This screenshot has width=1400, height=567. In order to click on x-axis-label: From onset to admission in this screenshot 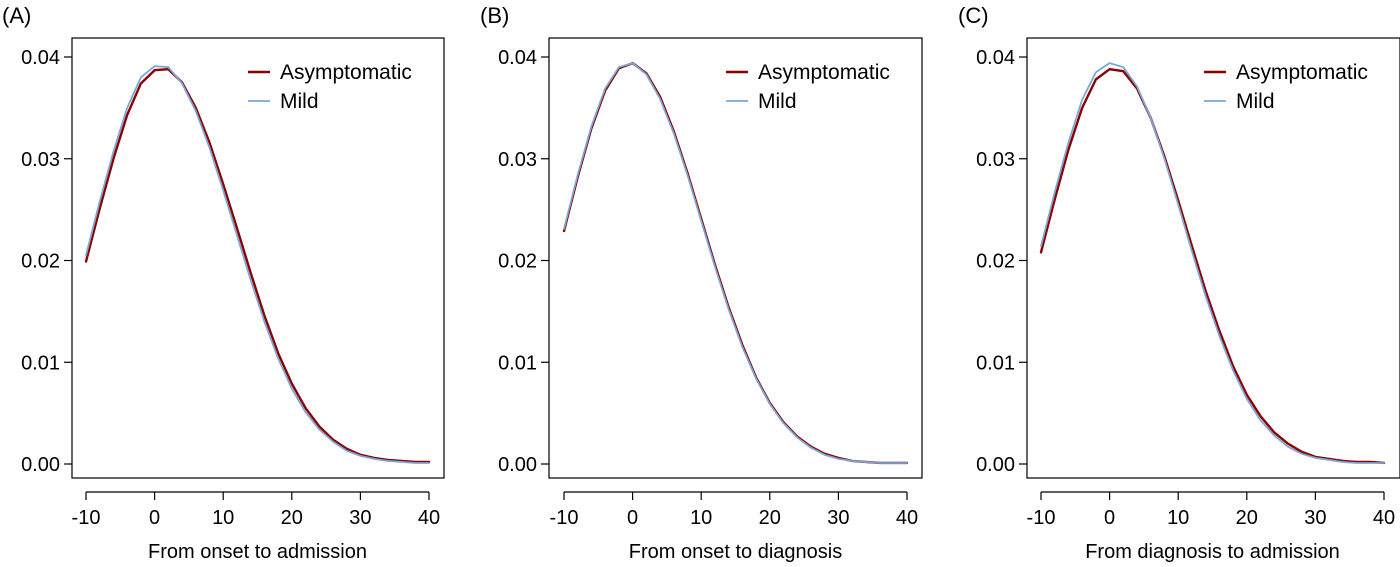, I will do `click(257, 552)`.